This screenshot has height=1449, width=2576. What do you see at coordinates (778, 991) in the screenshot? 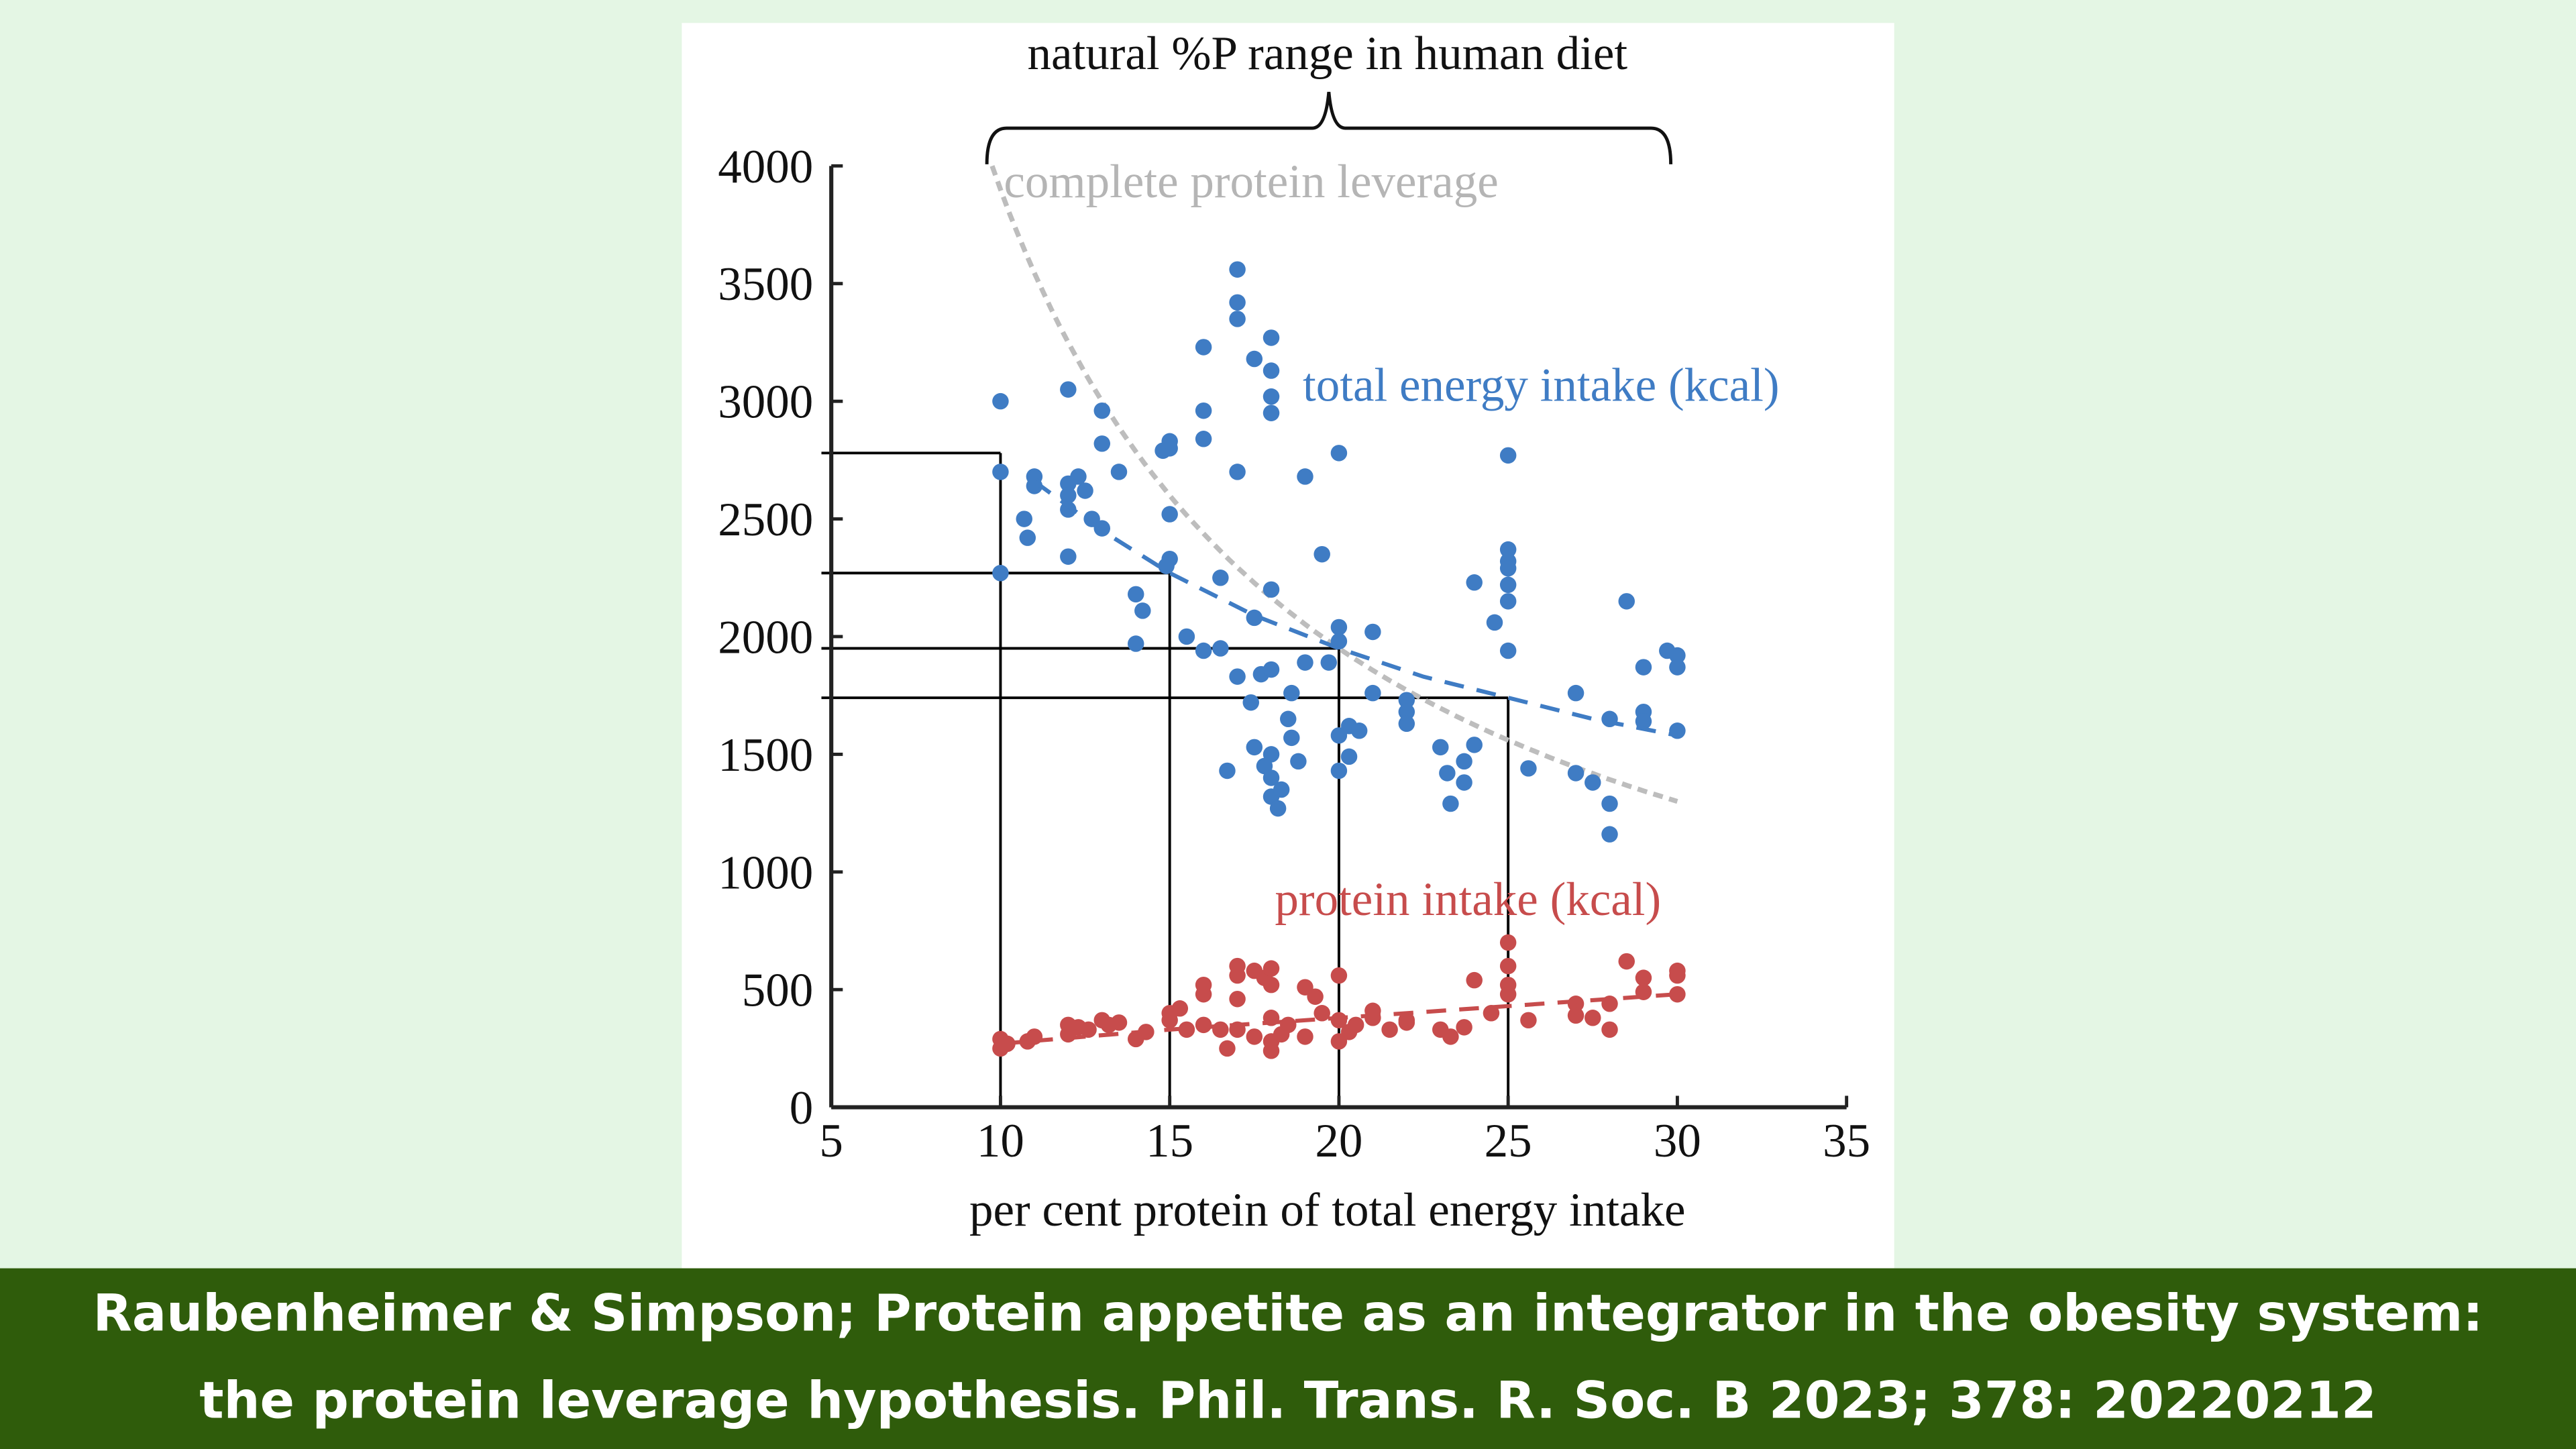
I see `y-tick-label: 500` at bounding box center [778, 991].